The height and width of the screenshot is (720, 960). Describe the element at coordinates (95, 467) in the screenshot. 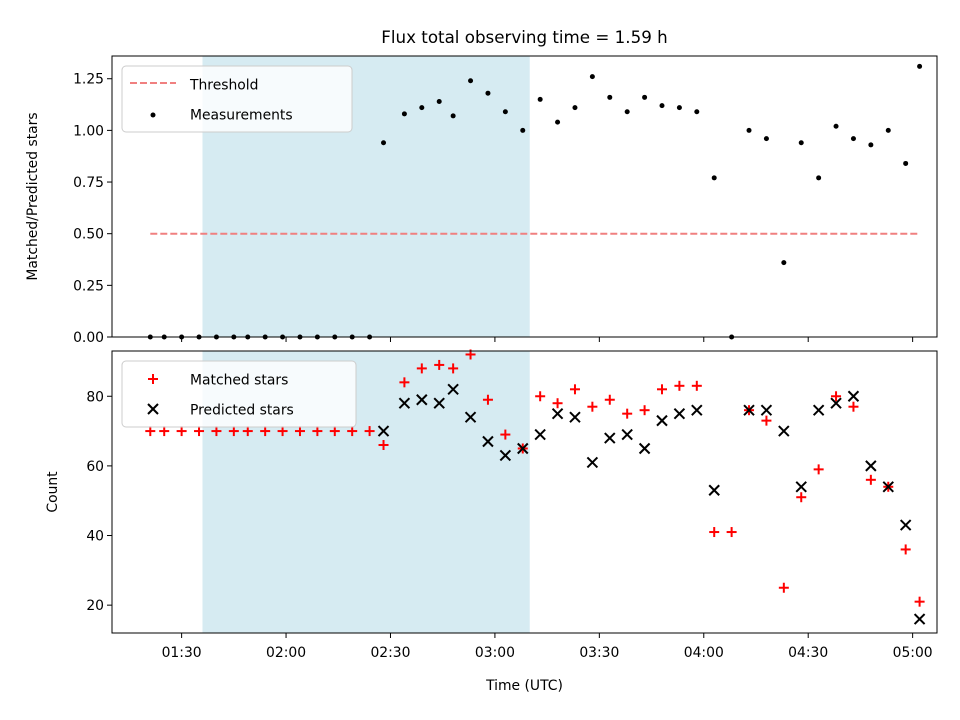

I see `bottom-y-tick-label: 60` at that location.